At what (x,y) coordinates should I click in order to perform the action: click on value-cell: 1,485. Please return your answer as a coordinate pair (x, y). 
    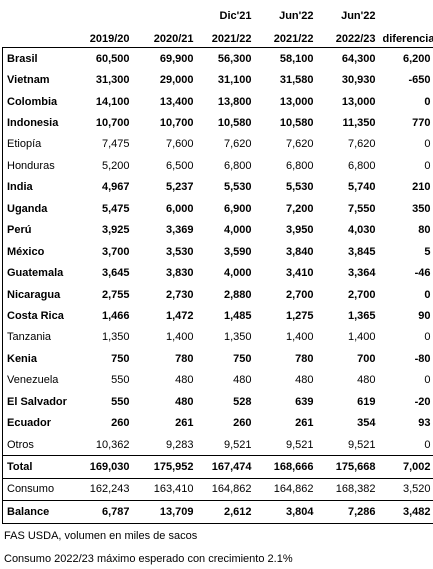
    Looking at the image, I should click on (237, 315).